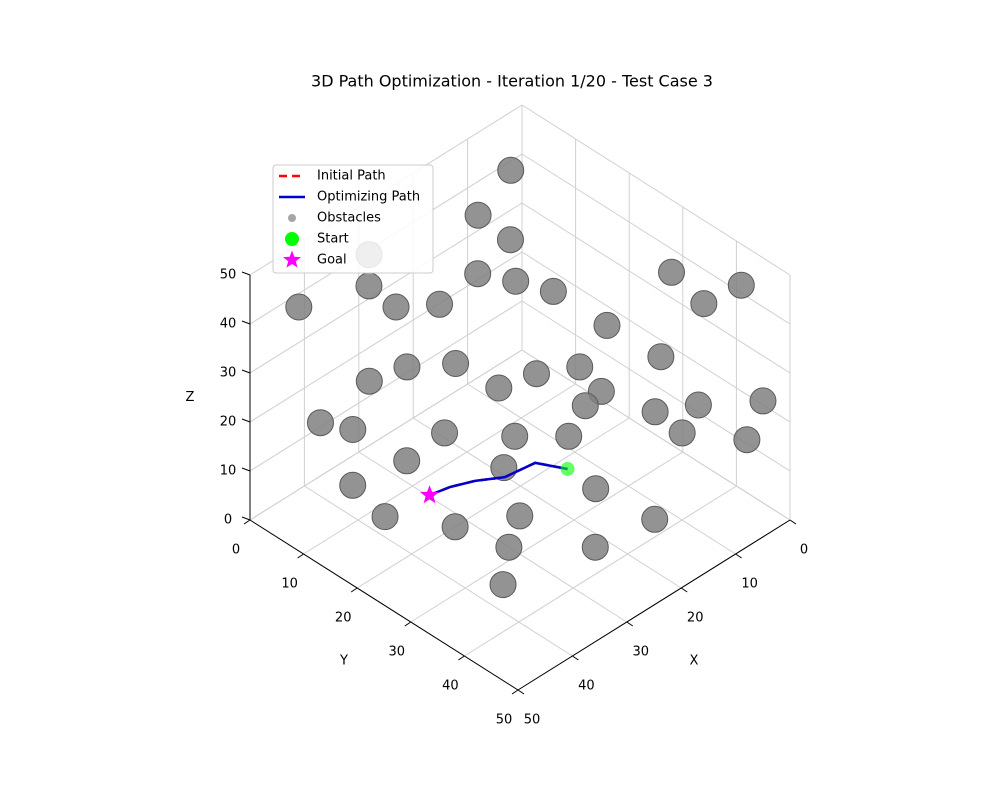 The image size is (1000, 804). Describe the element at coordinates (641, 652) in the screenshot. I see `x-tick-label: 30` at that location.